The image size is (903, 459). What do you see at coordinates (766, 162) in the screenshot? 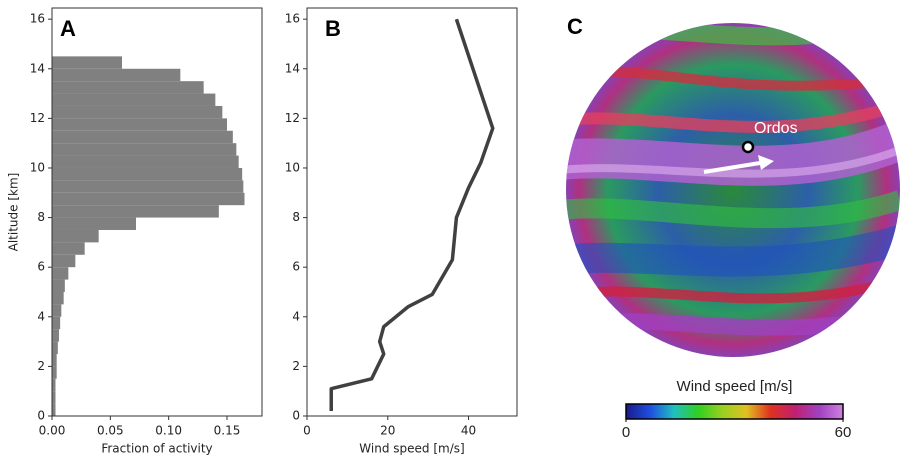
I see `wind-arrow-head` at bounding box center [766, 162].